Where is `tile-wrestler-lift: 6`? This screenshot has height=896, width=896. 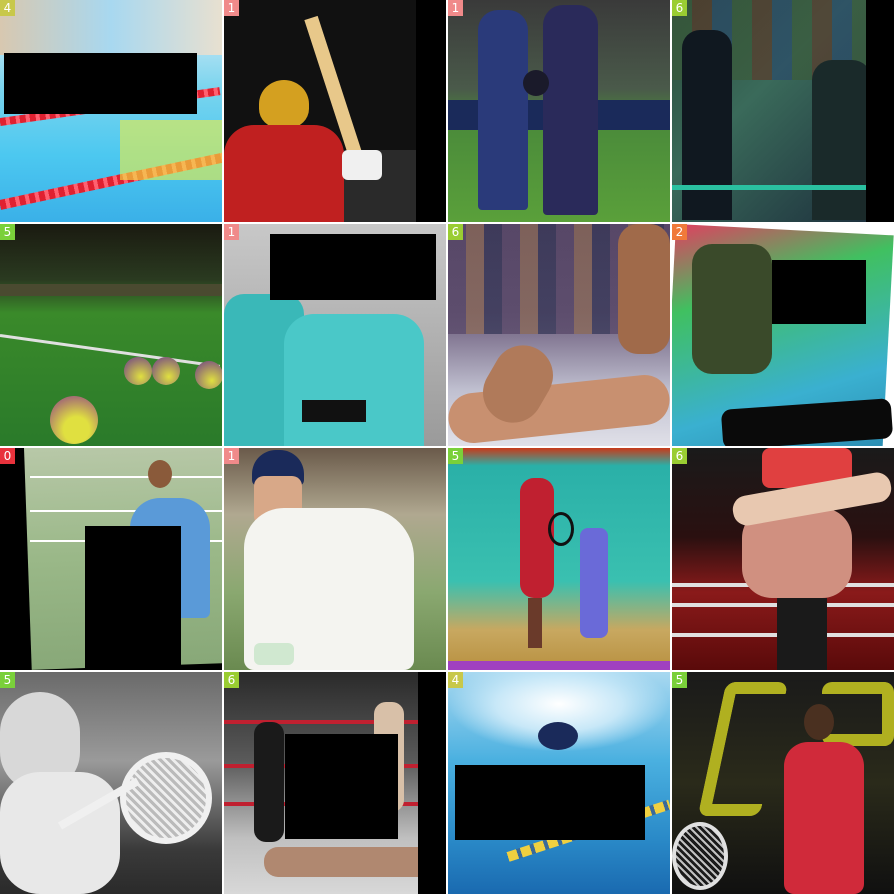 tile-wrestler-lift: 6 is located at coordinates (783, 559).